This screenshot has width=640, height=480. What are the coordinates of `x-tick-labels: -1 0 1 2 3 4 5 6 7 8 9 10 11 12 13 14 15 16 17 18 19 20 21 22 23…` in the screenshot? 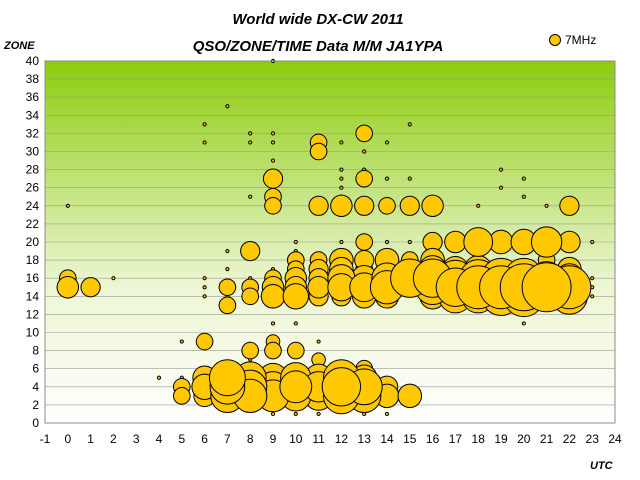 It's located at (331, 439).